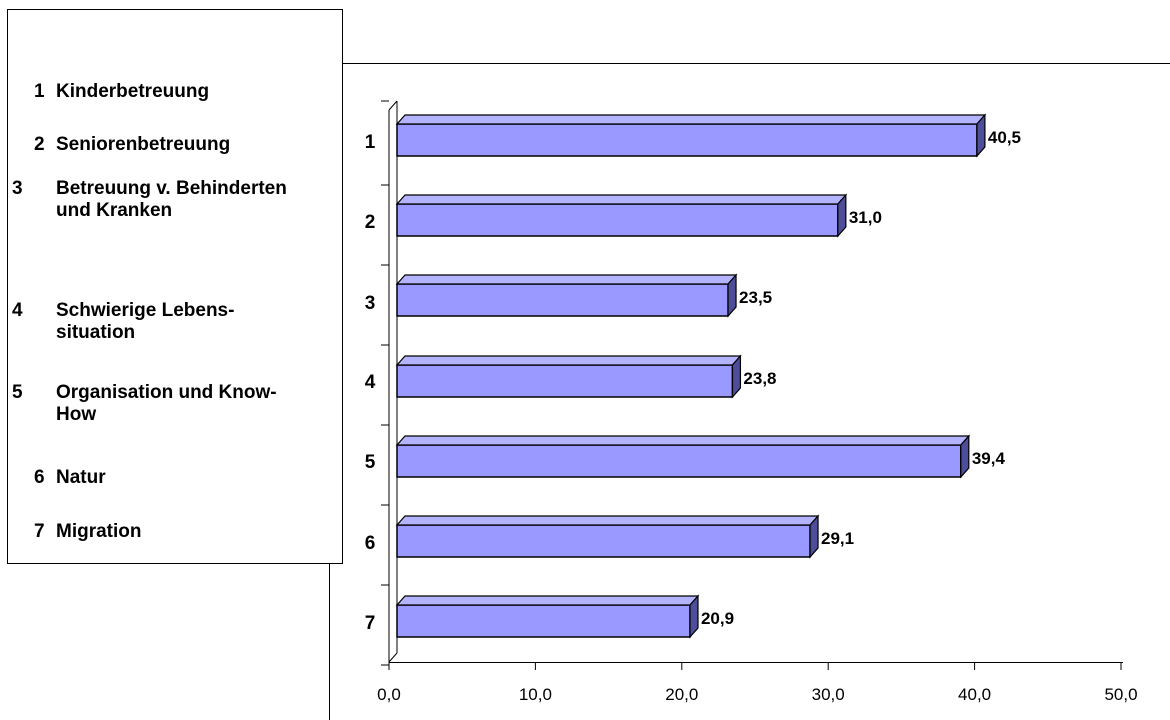 The height and width of the screenshot is (720, 1170). What do you see at coordinates (837, 538) in the screenshot?
I see `data-label-6: 29,1` at bounding box center [837, 538].